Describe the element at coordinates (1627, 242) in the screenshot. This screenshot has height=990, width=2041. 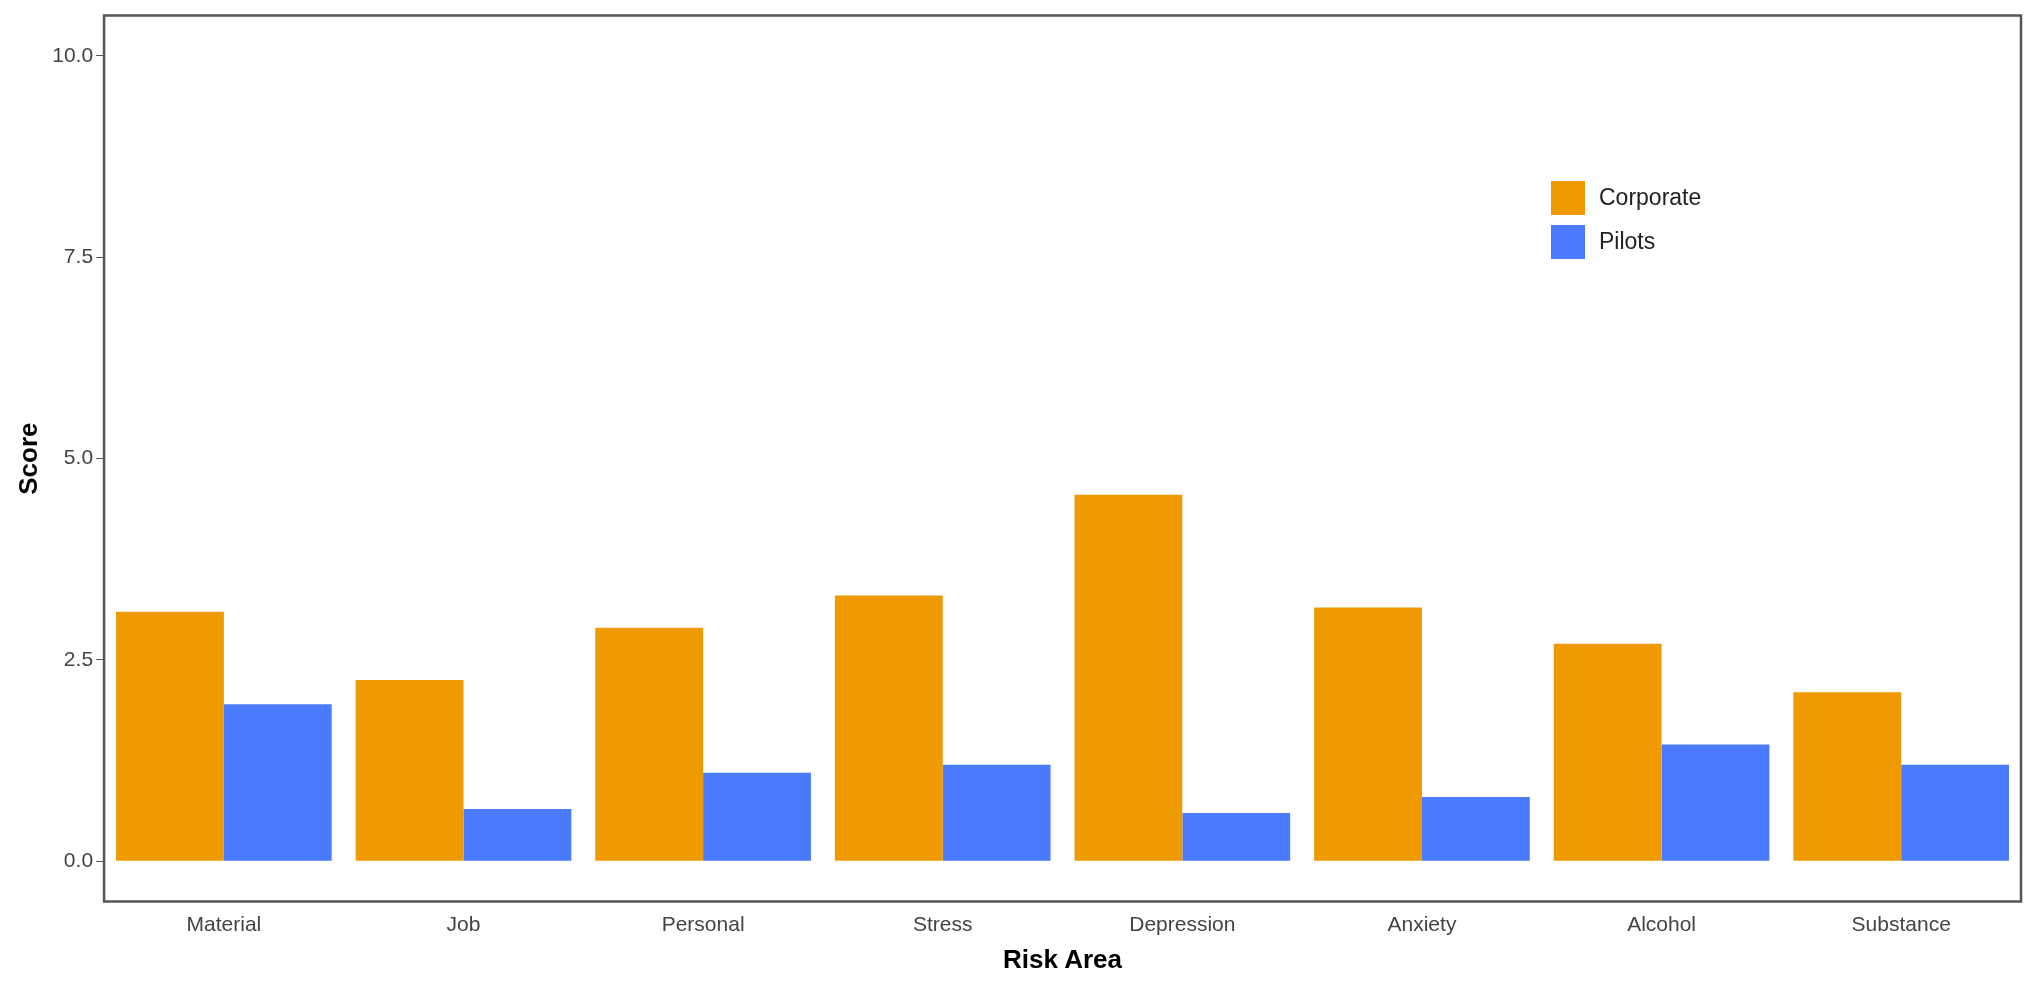
I see `legend-label: Pilots` at that location.